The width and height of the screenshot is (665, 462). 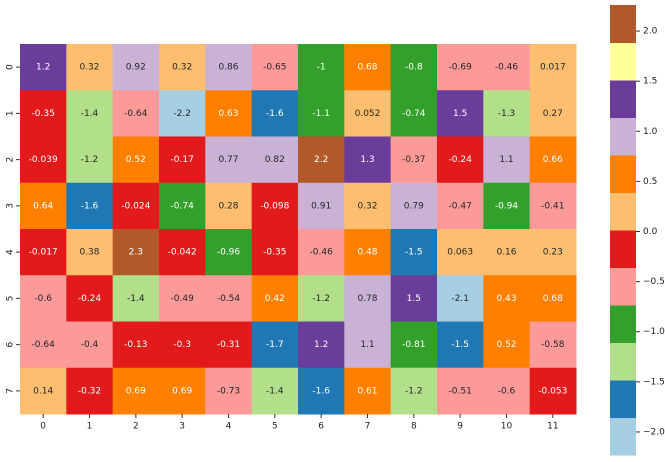 What do you see at coordinates (367, 253) in the screenshot?
I see `cell-label: 0.48` at bounding box center [367, 253].